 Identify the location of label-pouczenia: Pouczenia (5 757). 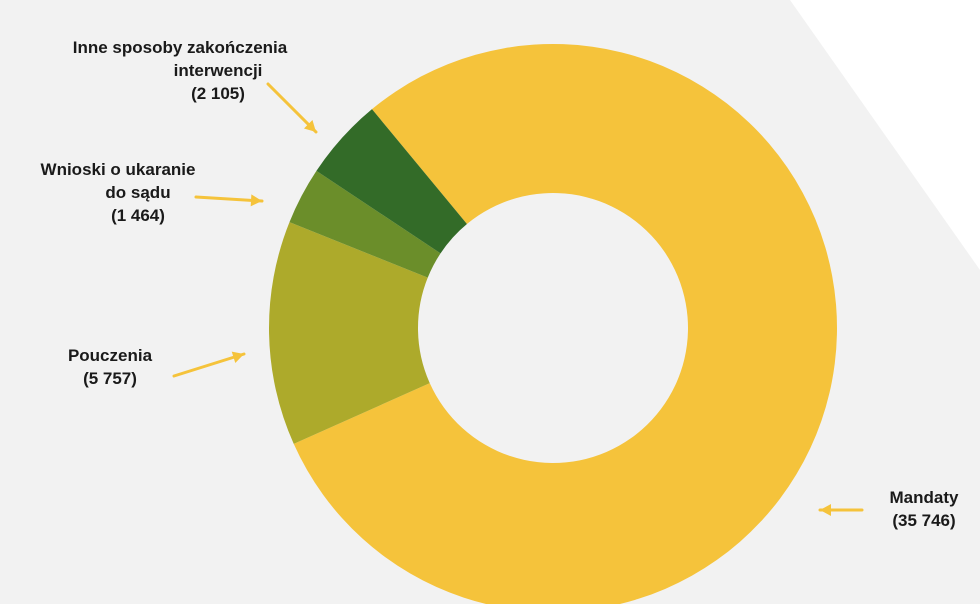
(110, 367).